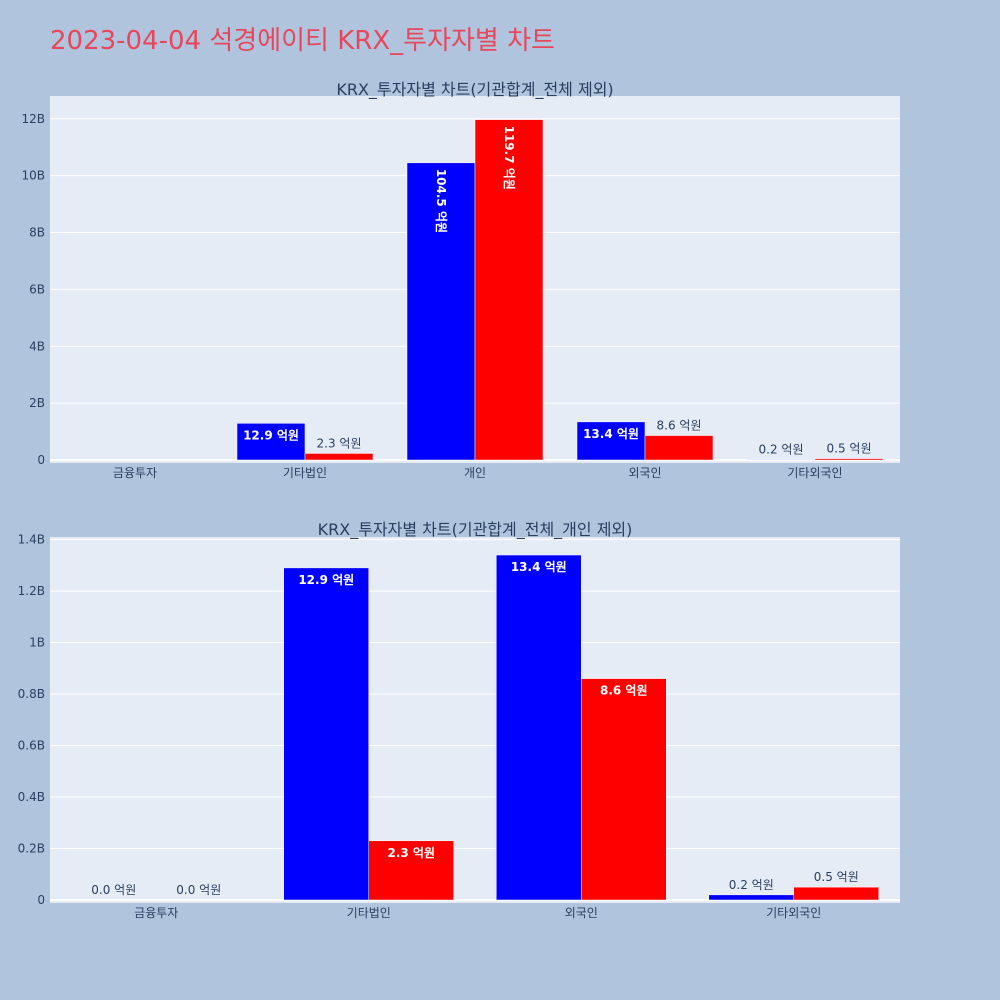 This screenshot has width=1000, height=1000. Describe the element at coordinates (33, 176) in the screenshot. I see `y-tick-label: 10B` at that location.